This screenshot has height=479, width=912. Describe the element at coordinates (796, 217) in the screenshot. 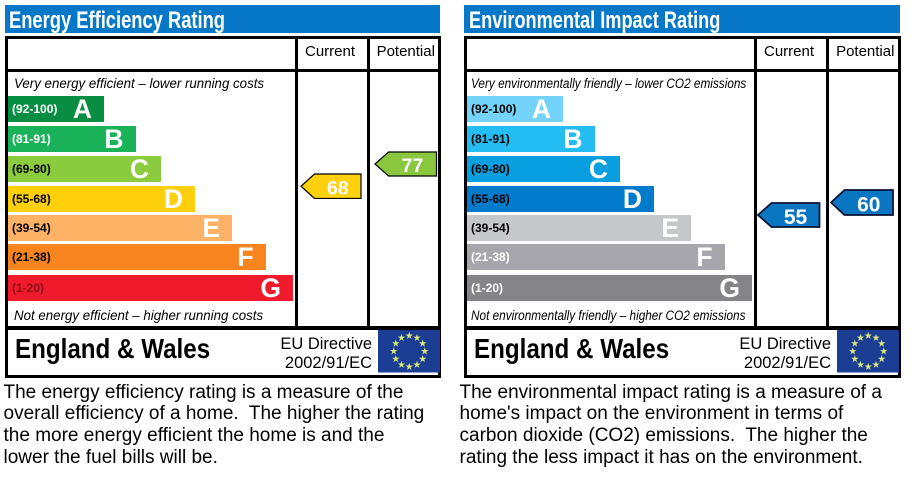

I see `svg-text: 55` at that location.